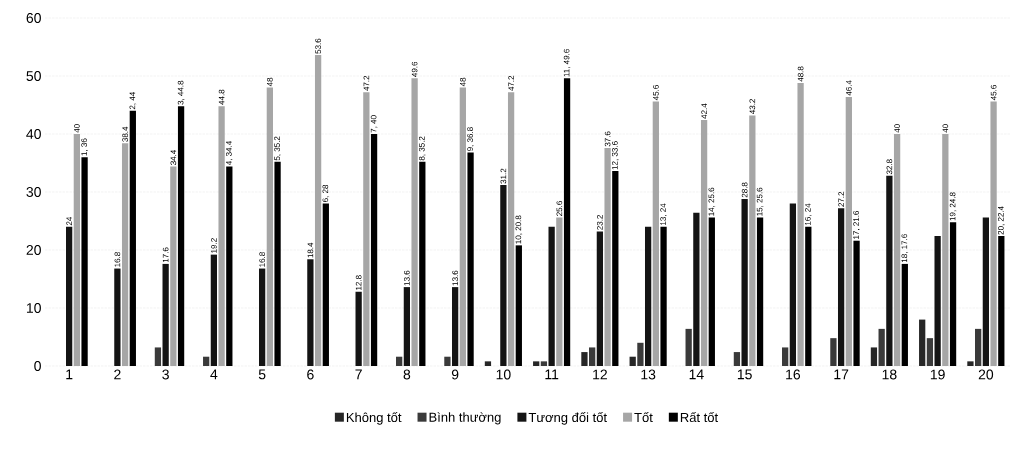 Image resolution: width=1030 pixels, height=452 pixels. Describe the element at coordinates (503, 374) in the screenshot. I see `x-tick-label: 10` at that location.